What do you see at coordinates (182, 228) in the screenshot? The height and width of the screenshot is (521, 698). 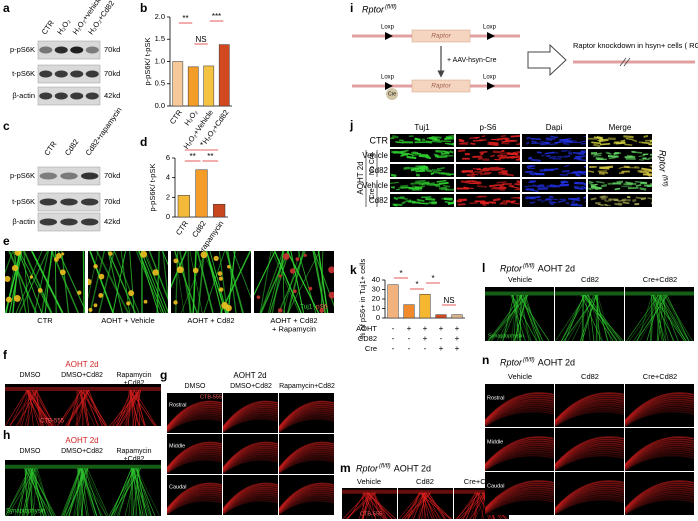 I see `x-tick-label: CTR` at bounding box center [182, 228].